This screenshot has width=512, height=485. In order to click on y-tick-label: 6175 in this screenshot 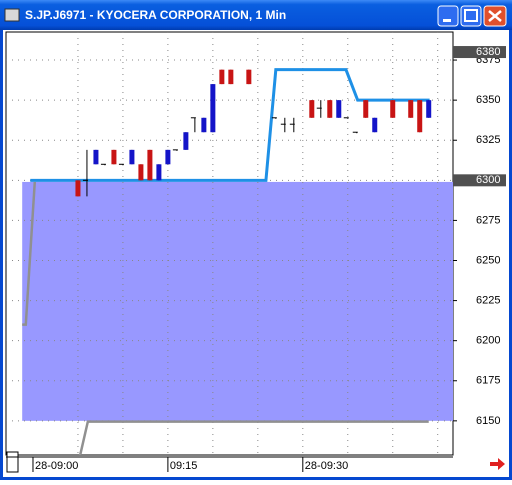, I will do `click(488, 381)`.